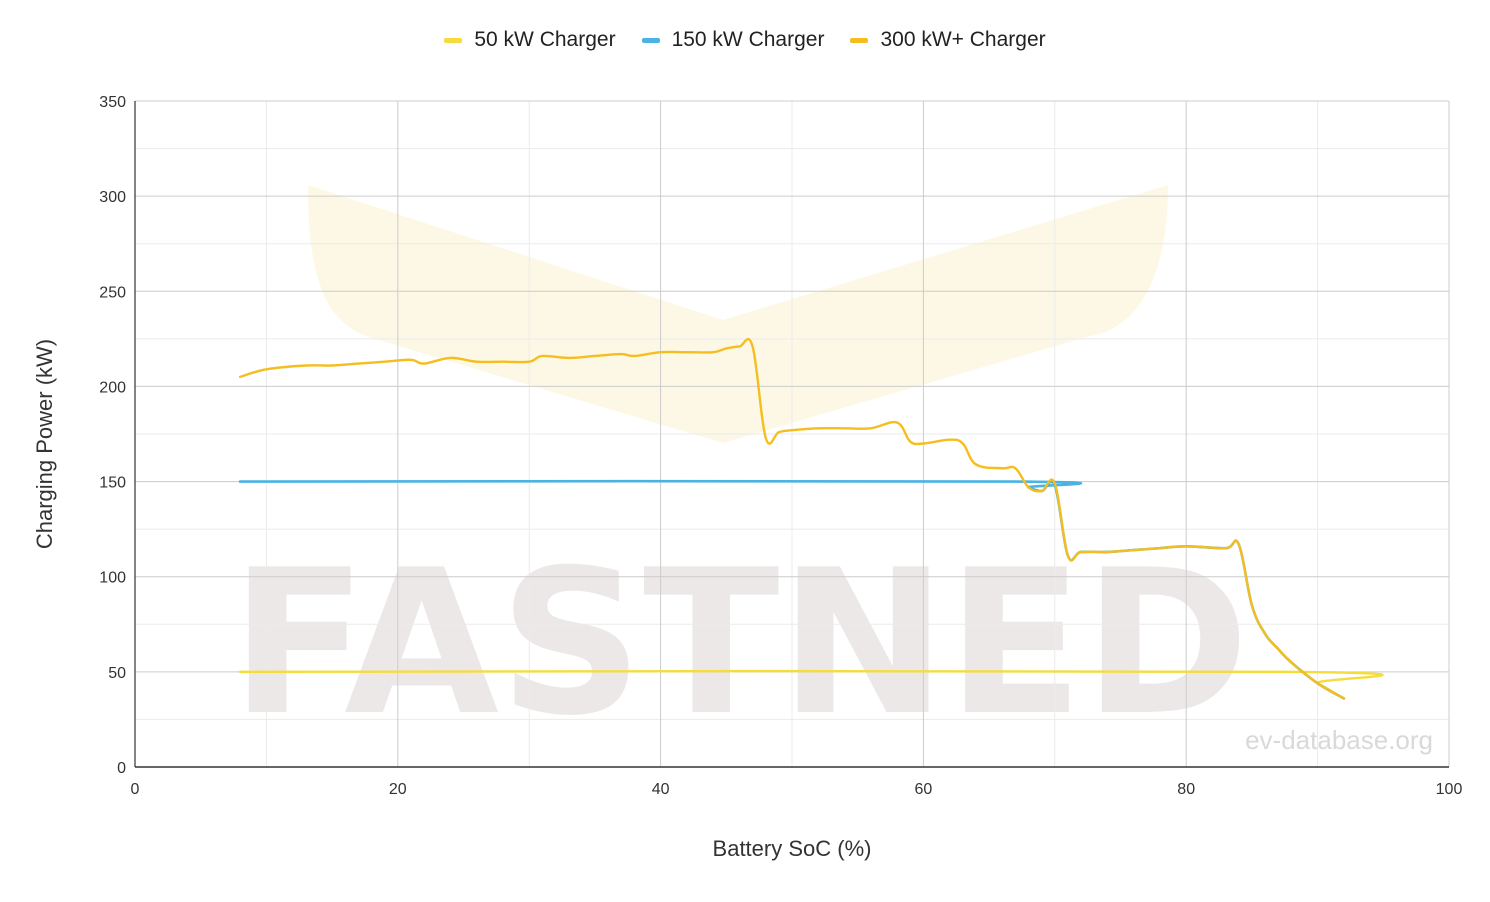  I want to click on x-tick-label: 80, so click(1186, 789).